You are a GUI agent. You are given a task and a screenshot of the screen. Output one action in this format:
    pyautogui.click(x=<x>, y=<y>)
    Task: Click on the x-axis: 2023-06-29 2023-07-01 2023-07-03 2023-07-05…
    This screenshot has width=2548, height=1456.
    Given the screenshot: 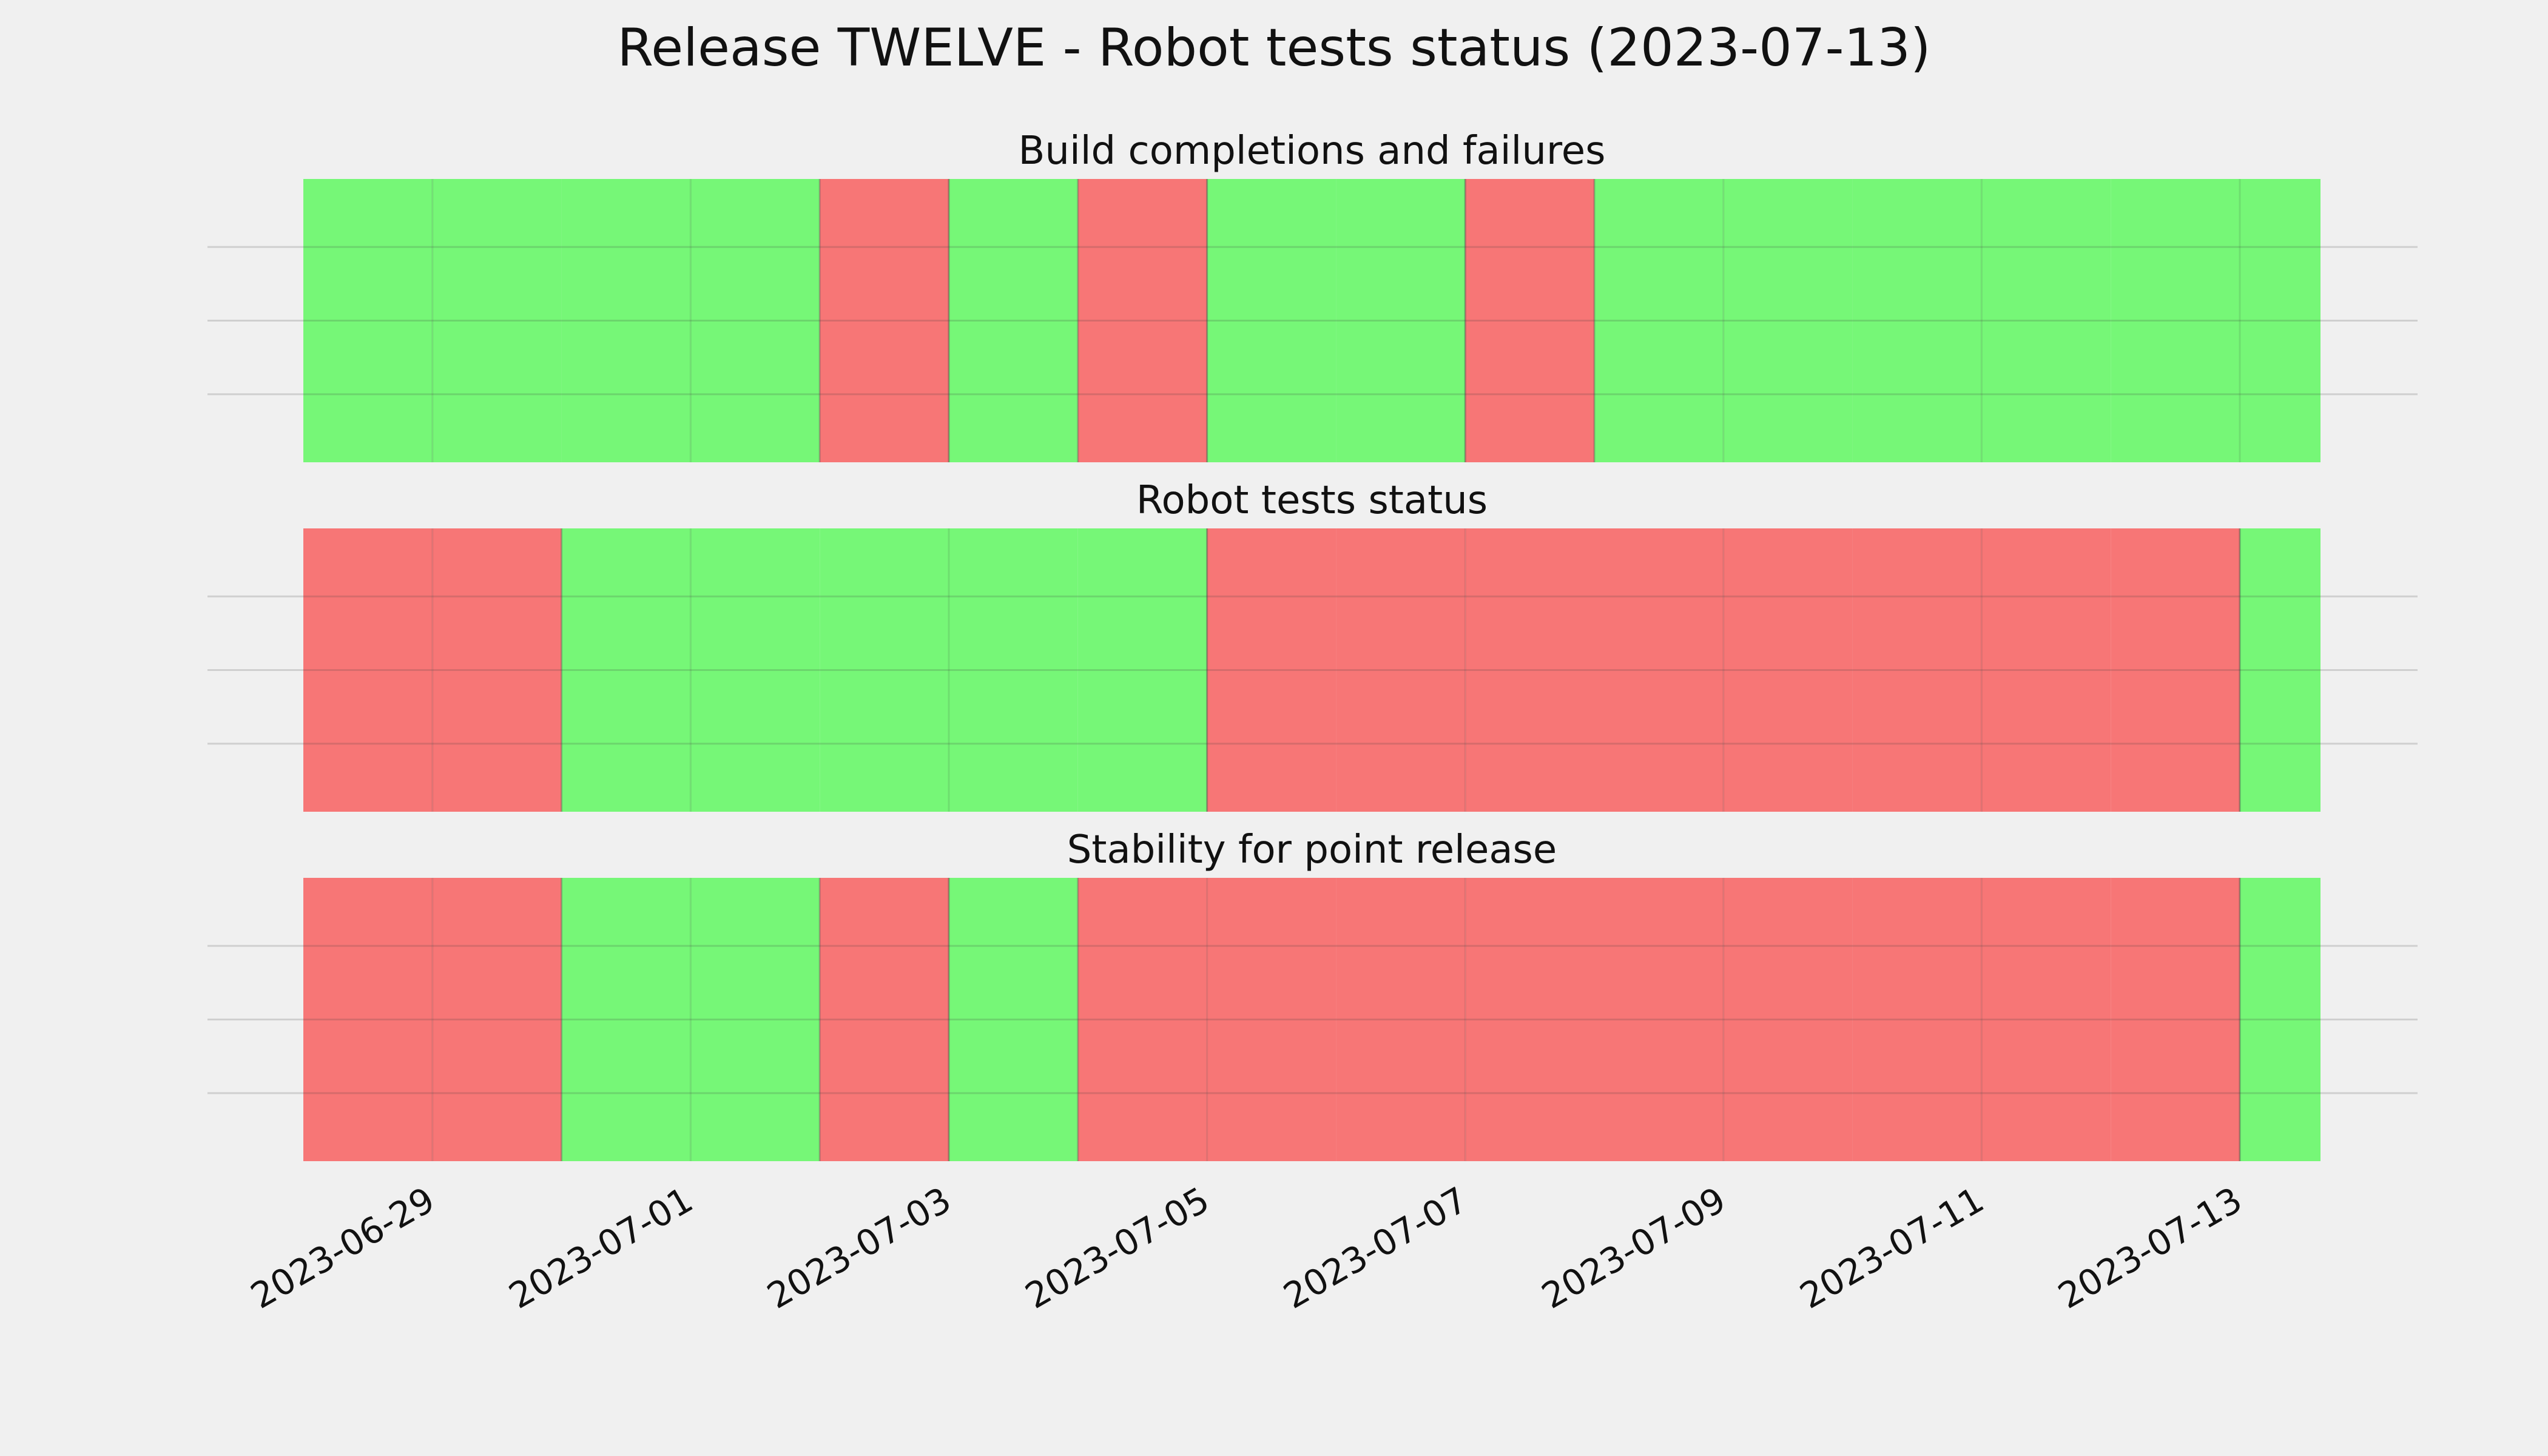 What is the action you would take?
    pyautogui.click(x=1246, y=1247)
    